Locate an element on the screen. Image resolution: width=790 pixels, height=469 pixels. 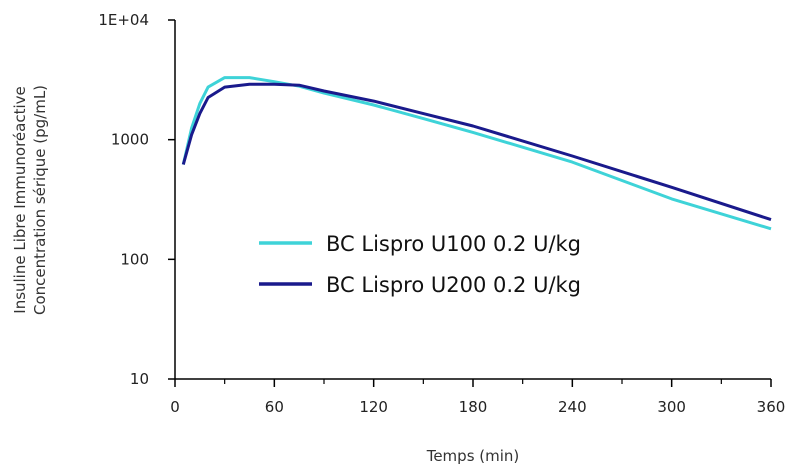
x-tick-label: 60 is located at coordinates (274, 407).